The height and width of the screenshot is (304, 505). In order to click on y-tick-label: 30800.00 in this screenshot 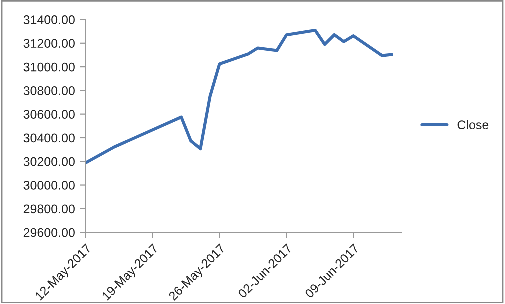, I will do `click(49, 91)`.